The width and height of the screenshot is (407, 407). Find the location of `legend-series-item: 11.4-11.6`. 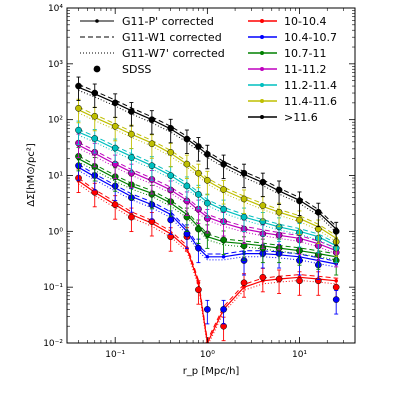

legend-series-item: 11.4-11.6 is located at coordinates (292, 101).